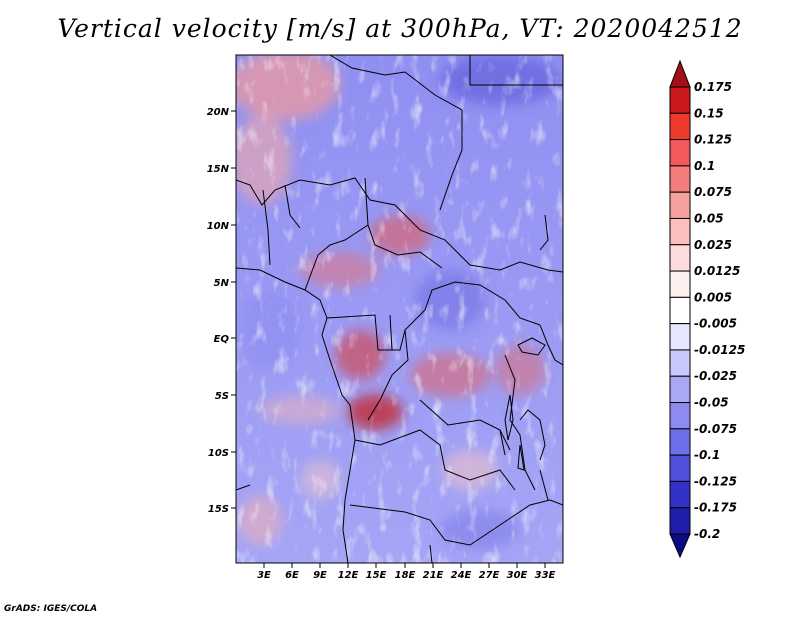  Describe the element at coordinates (715, 508) in the screenshot. I see `colorbar-label: -0.175` at that location.